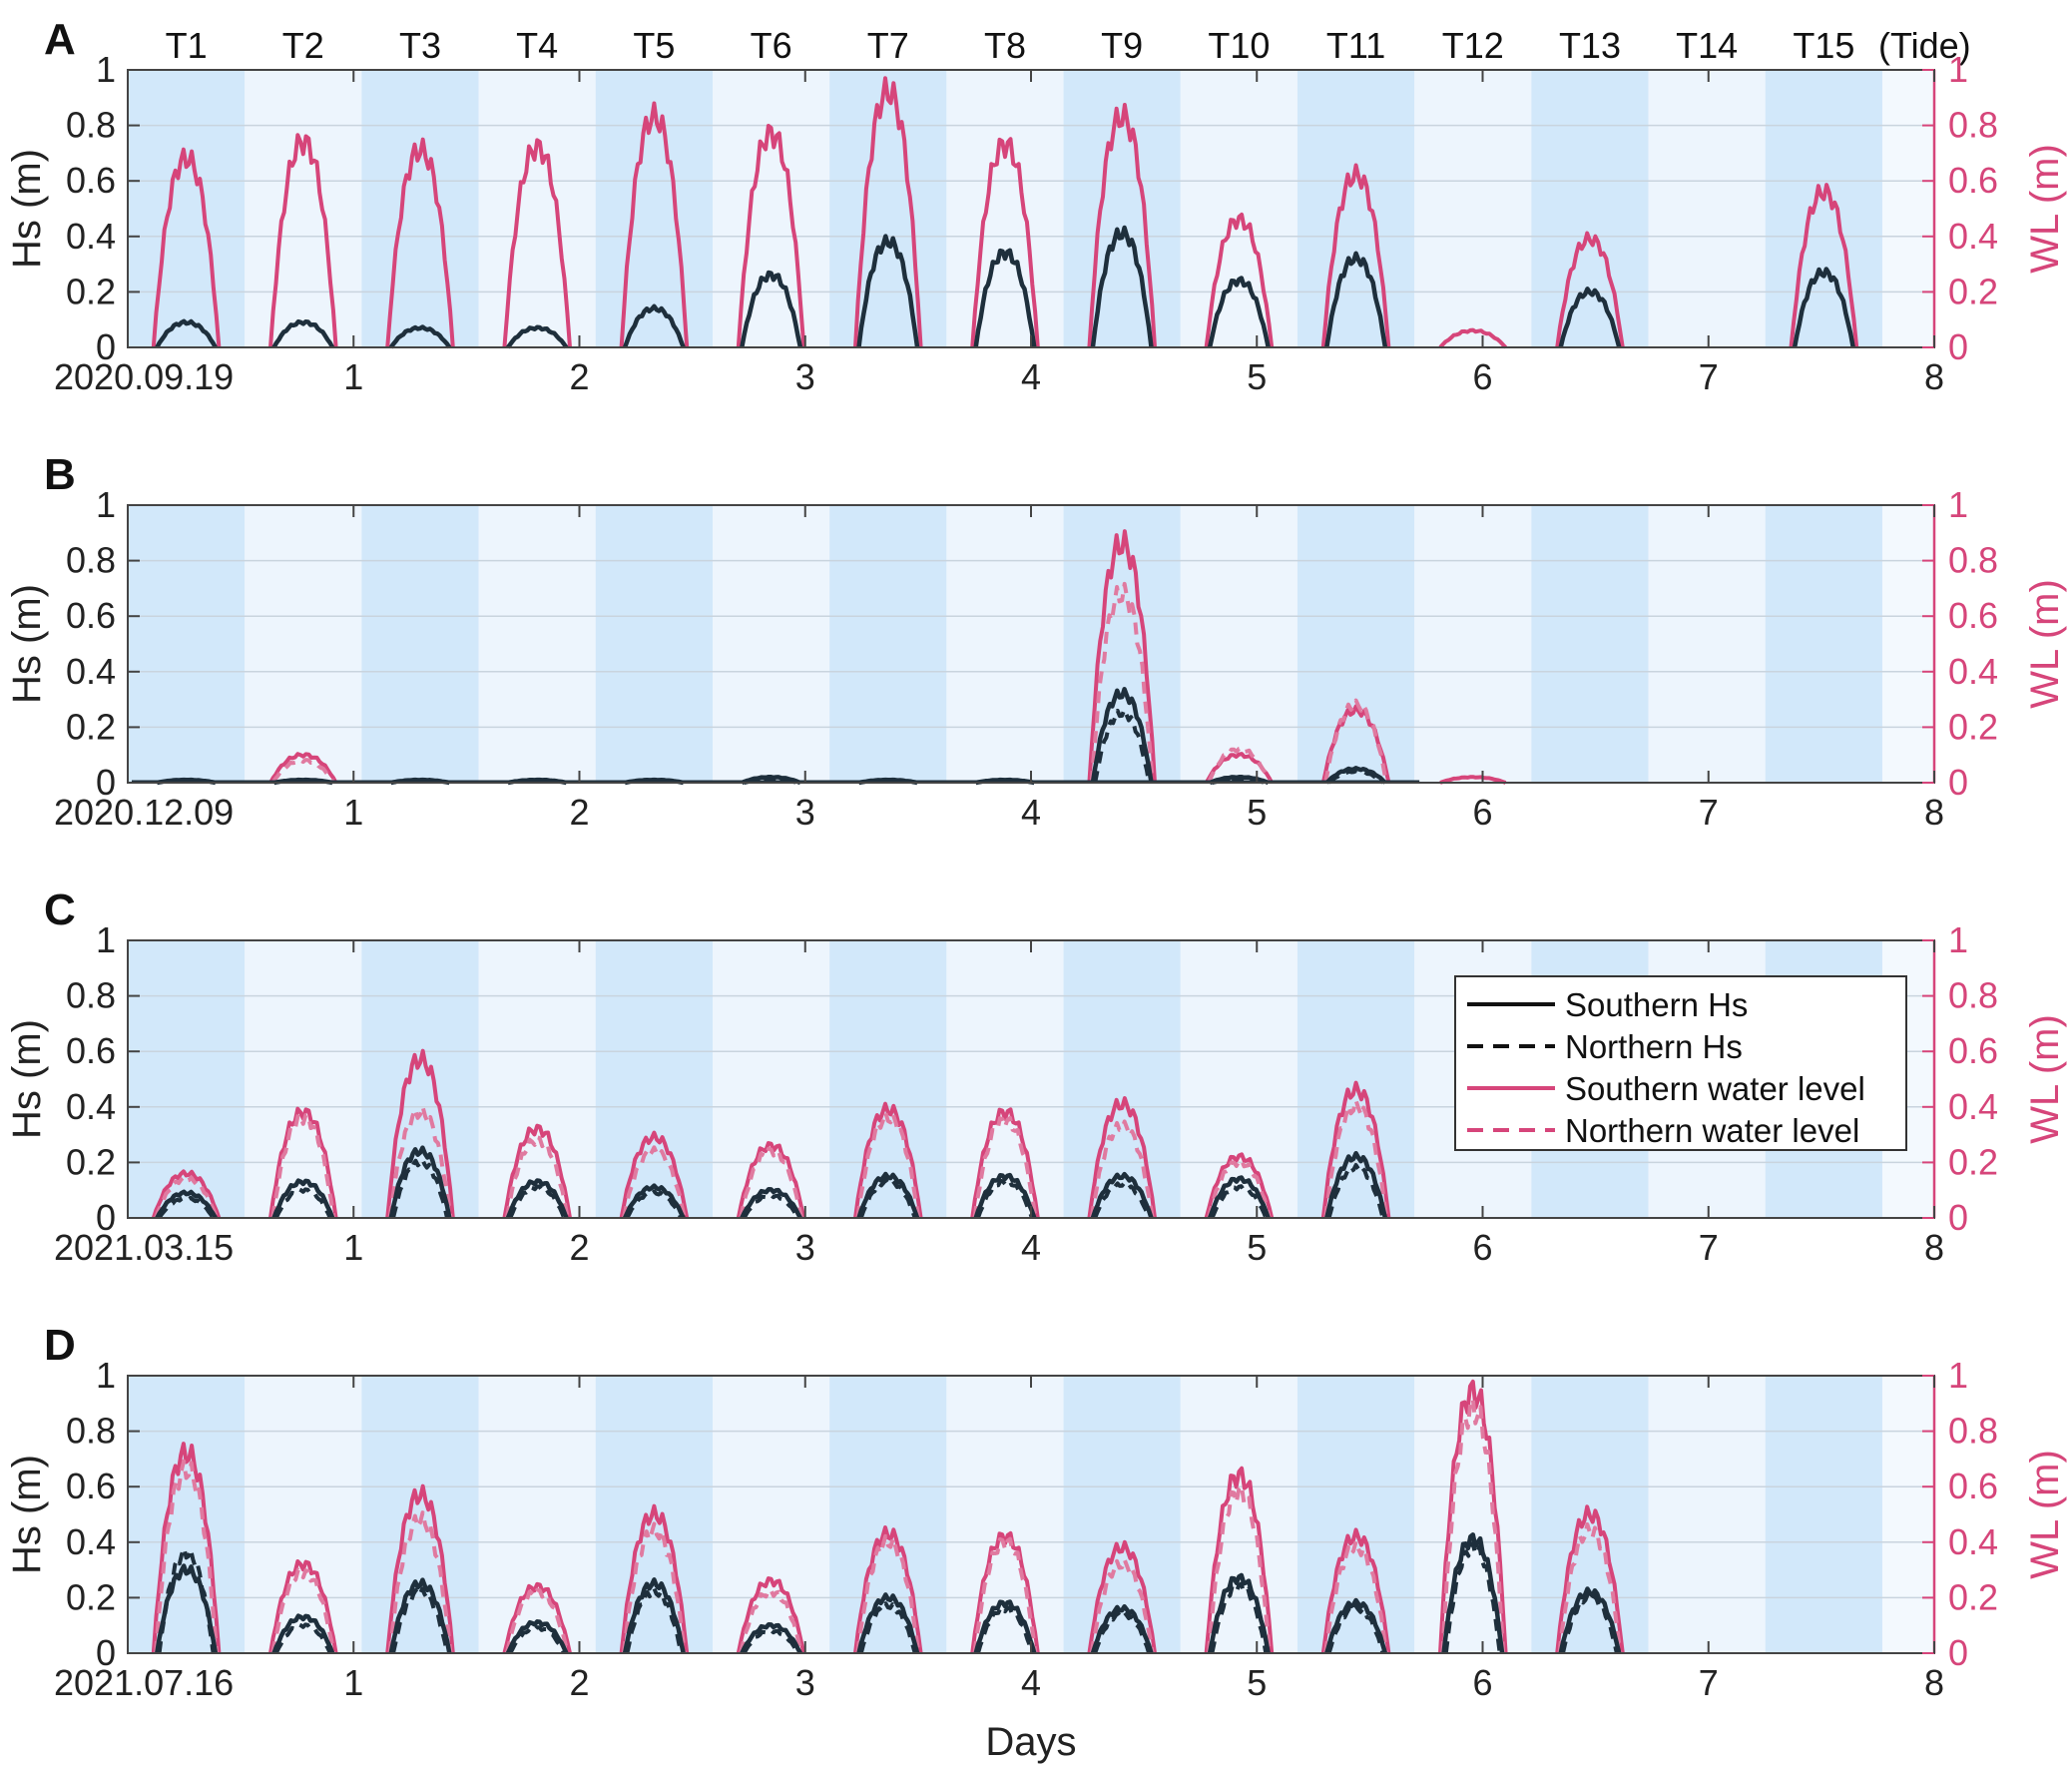 The height and width of the screenshot is (1769, 2072). Describe the element at coordinates (1654, 1046) in the screenshot. I see `legend-label-2: Northern Hs` at that location.